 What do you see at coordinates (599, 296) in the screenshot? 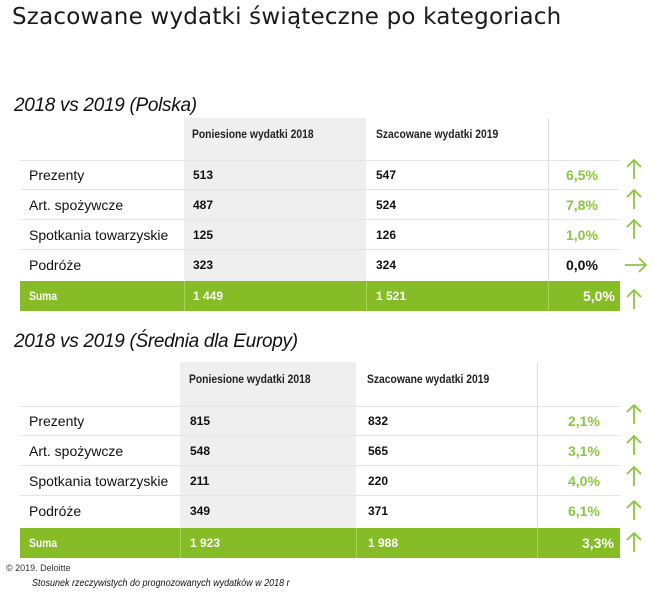
I see `total-change-percent: 5,0%` at bounding box center [599, 296].